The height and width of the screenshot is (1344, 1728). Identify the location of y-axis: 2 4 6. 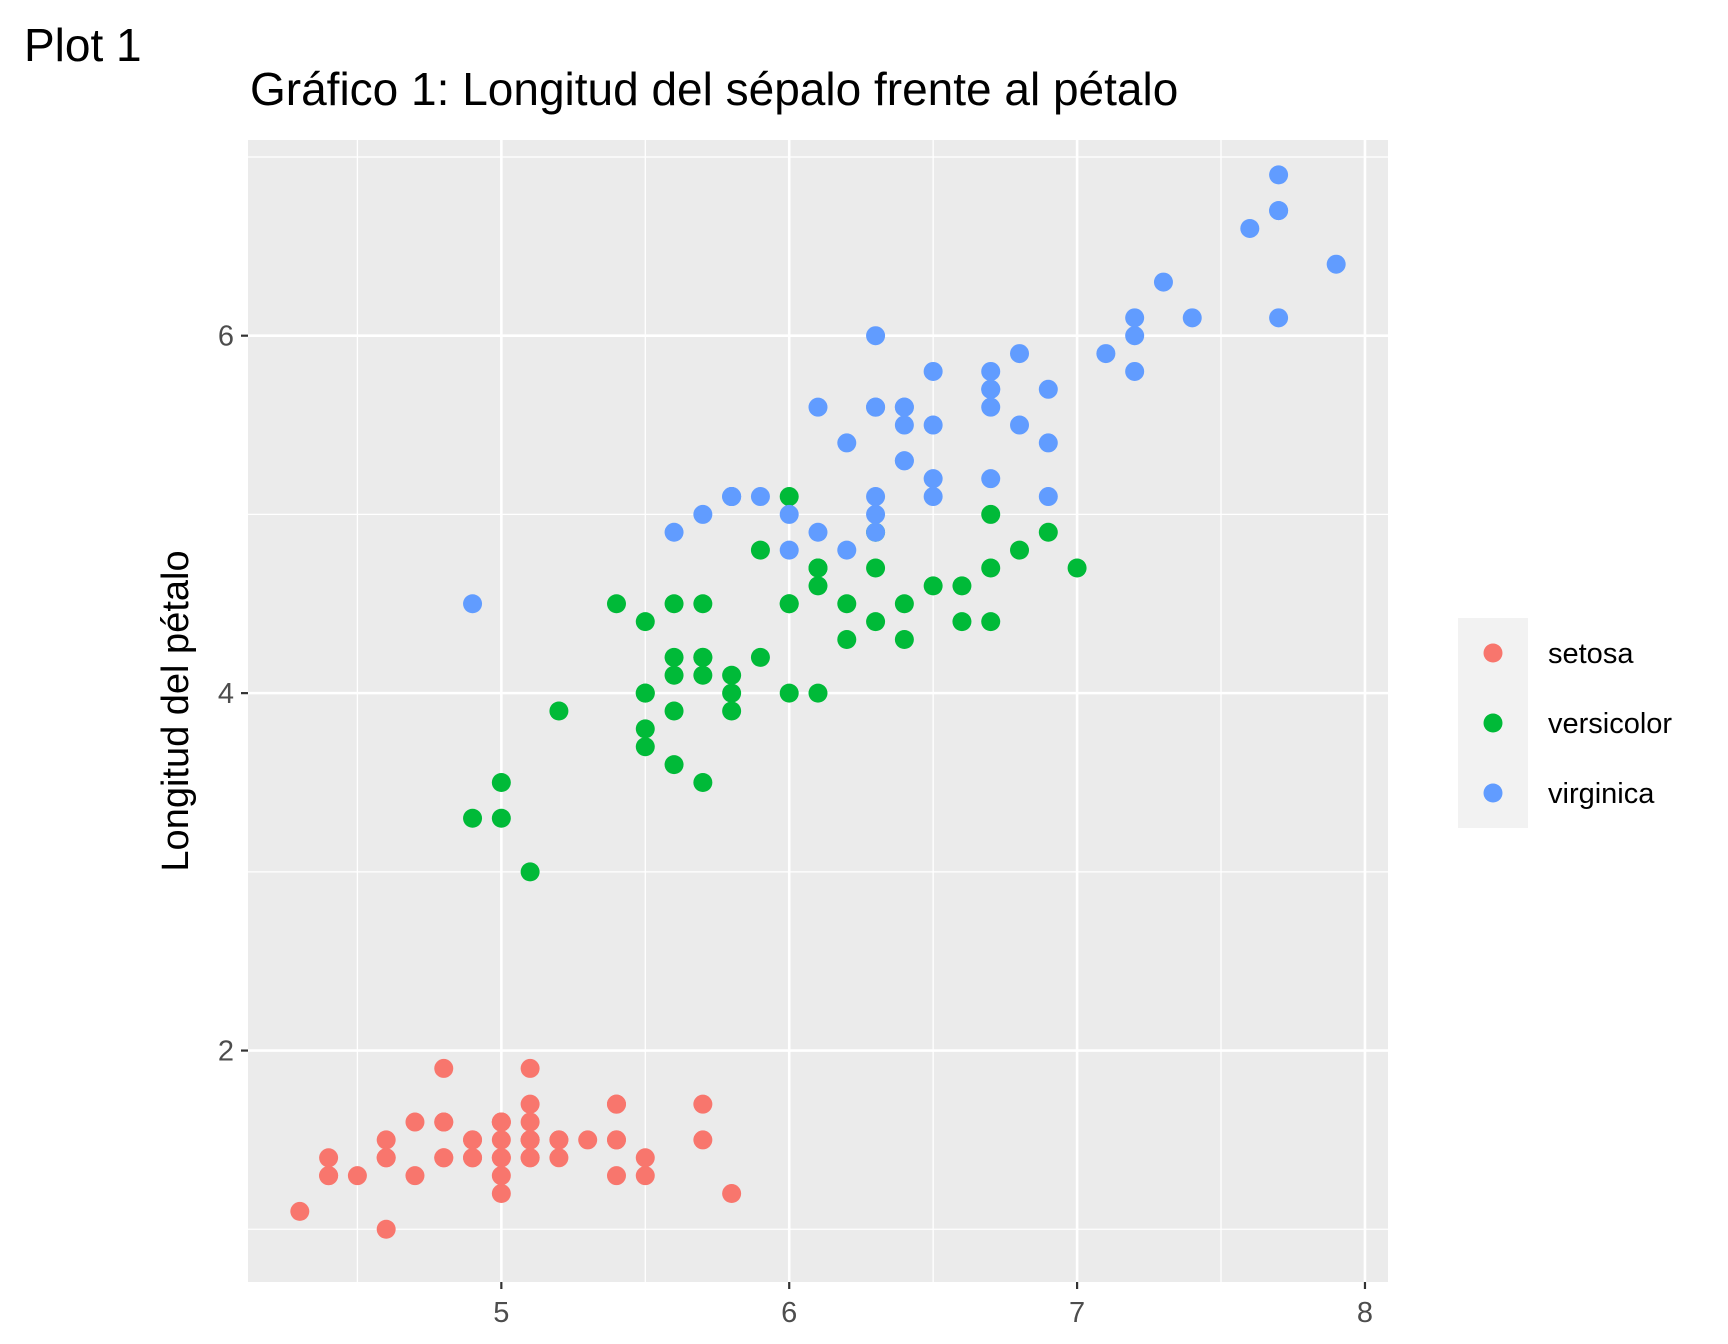
(233, 694).